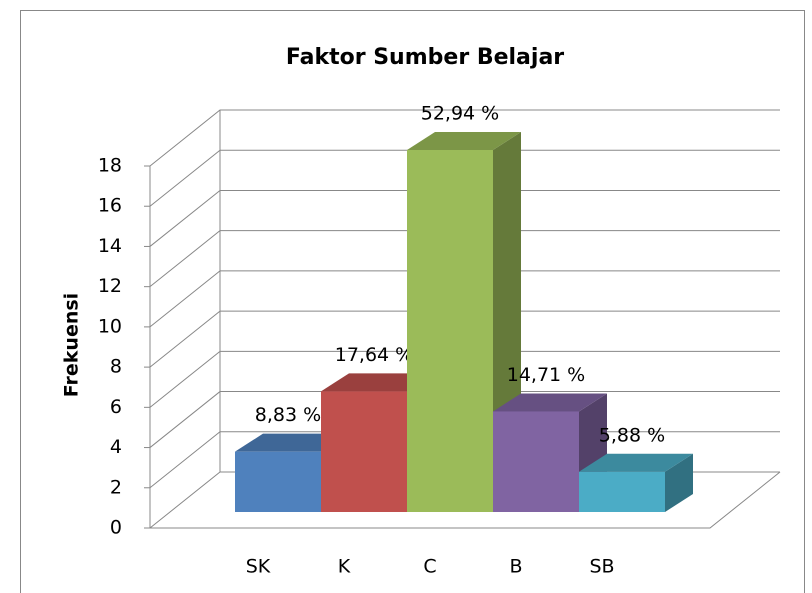  Describe the element at coordinates (425, 57) in the screenshot. I see `chart-title: Faktor Sumber Belajar` at that location.